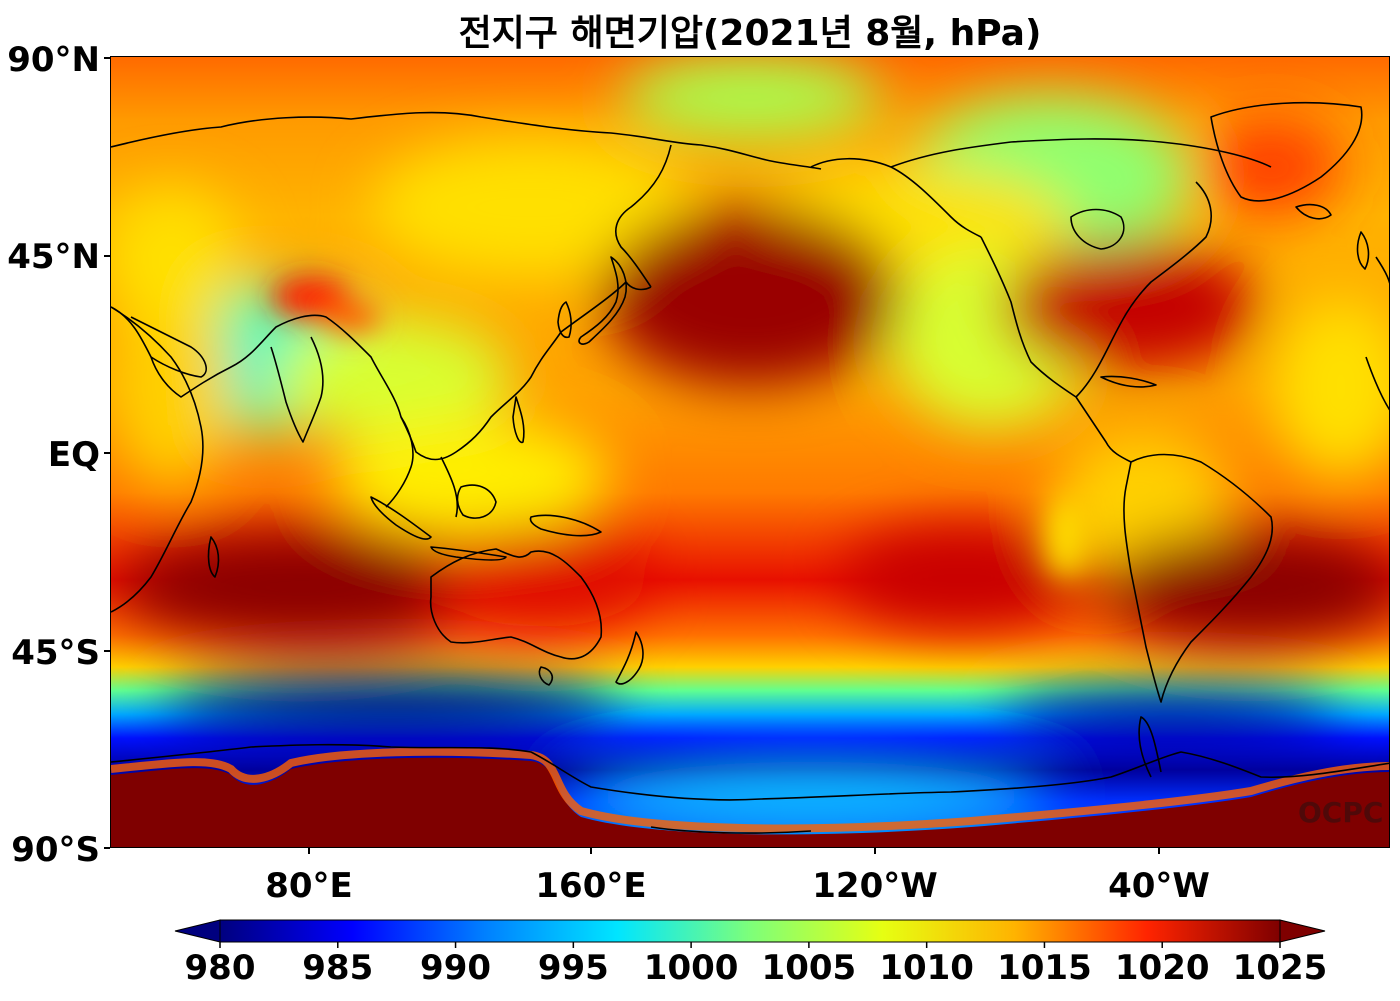  Describe the element at coordinates (297, 389) in the screenshot. I see `coast-india` at that location.